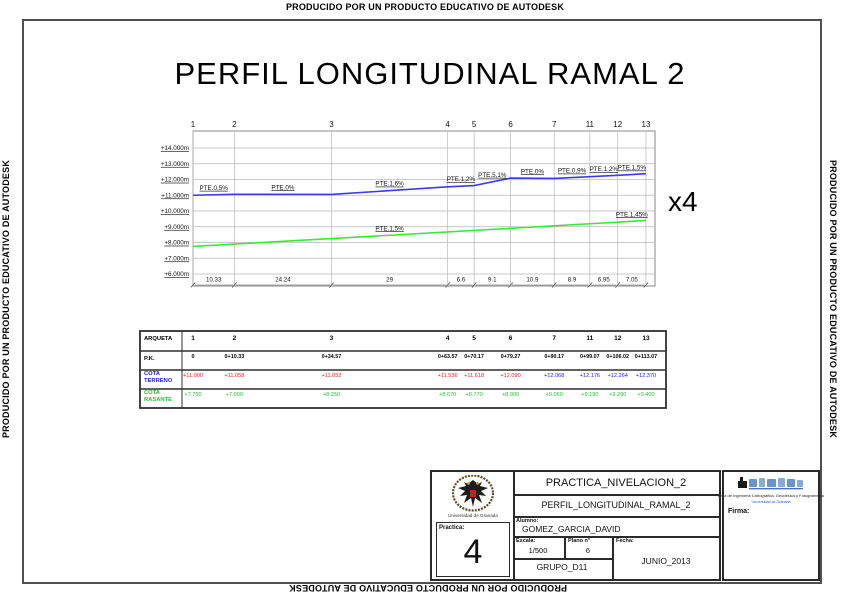 This screenshot has height=600, width=848. Describe the element at coordinates (616, 505) in the screenshot. I see `drawing-name: PERFIL_LONGITUDINAL_RAMAL_2` at that location.